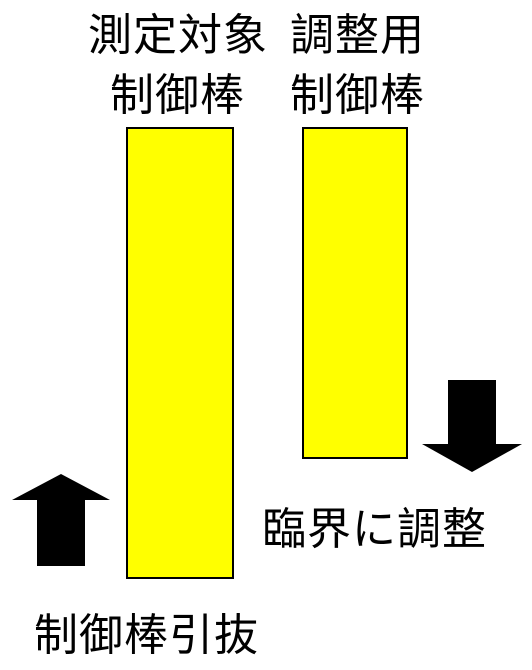  Describe the element at coordinates (177, 95) in the screenshot. I see `measured-rod-label-line2: 制御棒` at that location.